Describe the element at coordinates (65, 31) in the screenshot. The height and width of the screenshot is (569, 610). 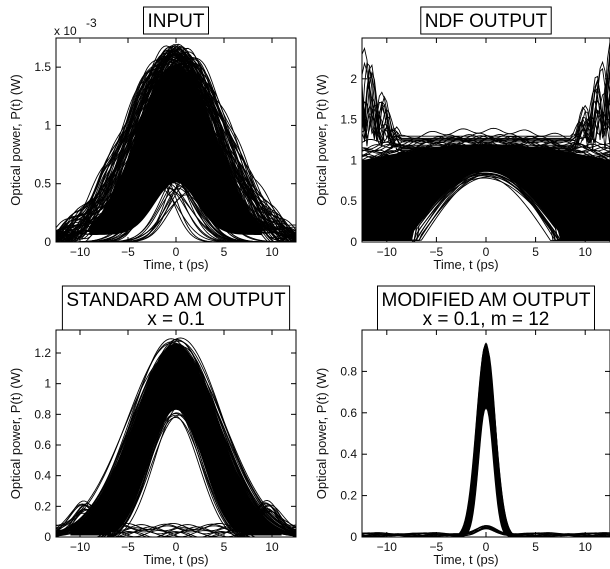
I see `y-axis-multiplier: x 10` at that location.